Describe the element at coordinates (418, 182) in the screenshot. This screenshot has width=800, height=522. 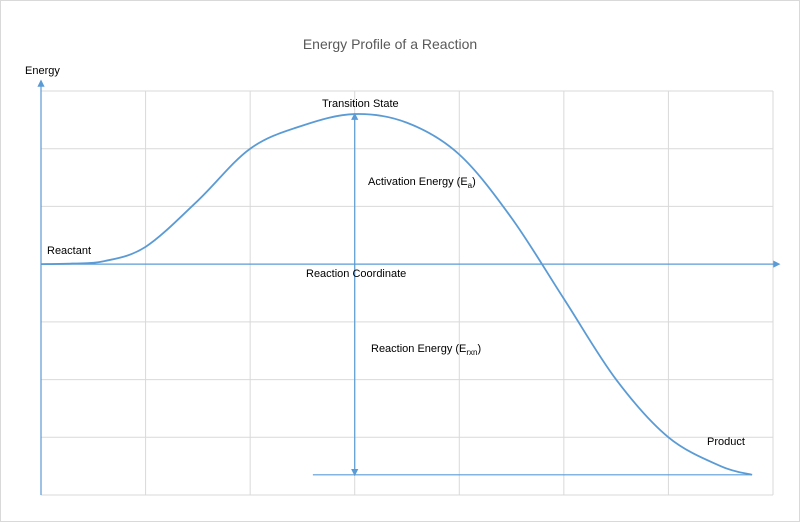
I see `activation-energy-text: Activation Energy (E` at that location.